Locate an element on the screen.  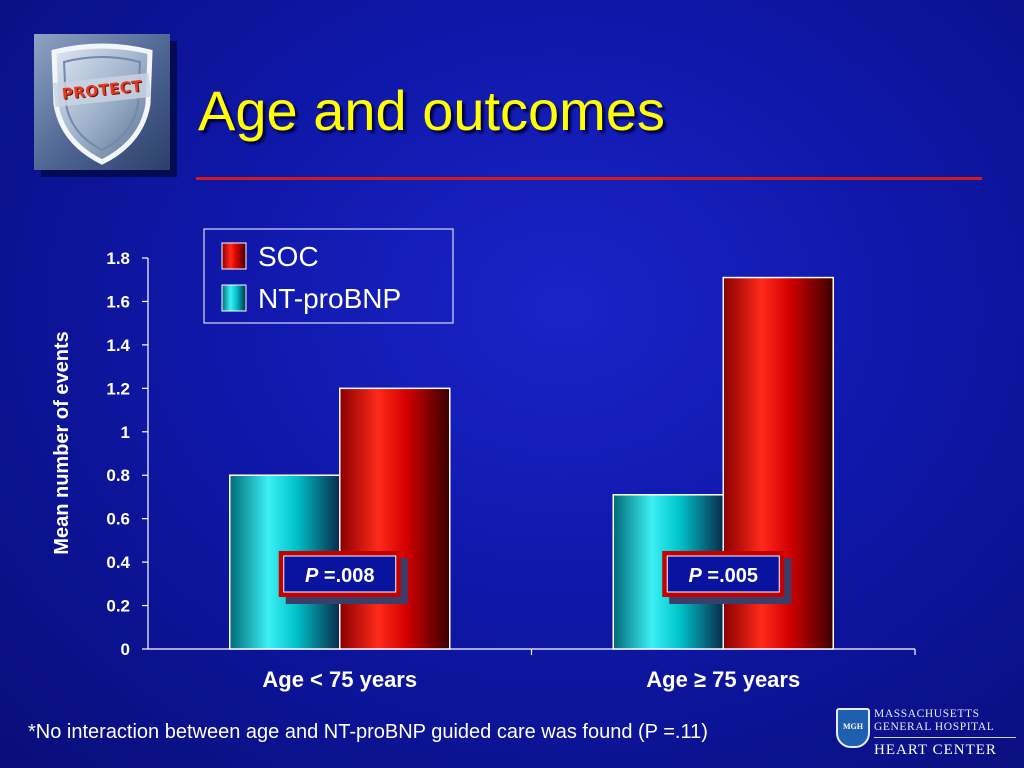
protect-logo: PROTECT is located at coordinates (102, 102).